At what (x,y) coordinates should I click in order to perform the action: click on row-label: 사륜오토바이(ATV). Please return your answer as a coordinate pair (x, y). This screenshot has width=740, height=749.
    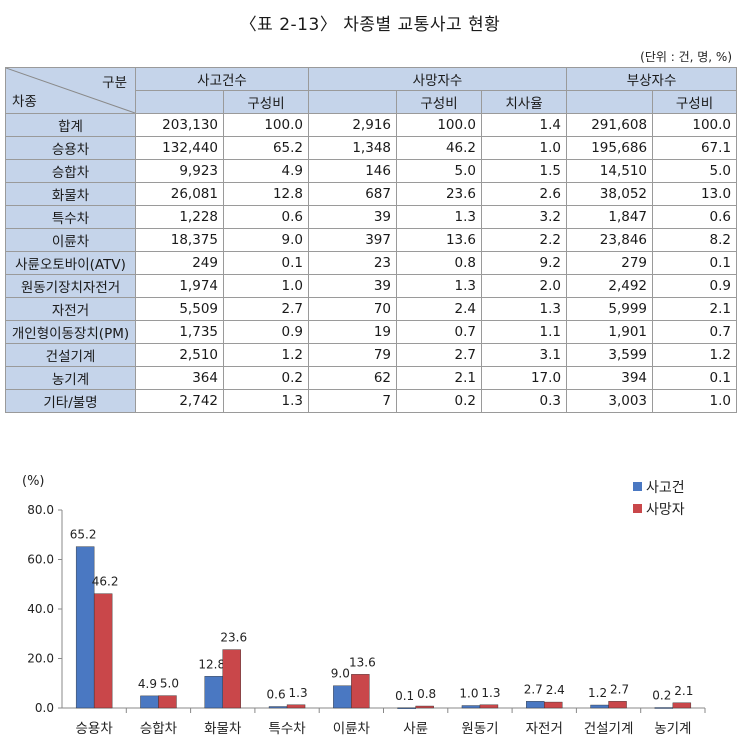
    Looking at the image, I should click on (70, 263).